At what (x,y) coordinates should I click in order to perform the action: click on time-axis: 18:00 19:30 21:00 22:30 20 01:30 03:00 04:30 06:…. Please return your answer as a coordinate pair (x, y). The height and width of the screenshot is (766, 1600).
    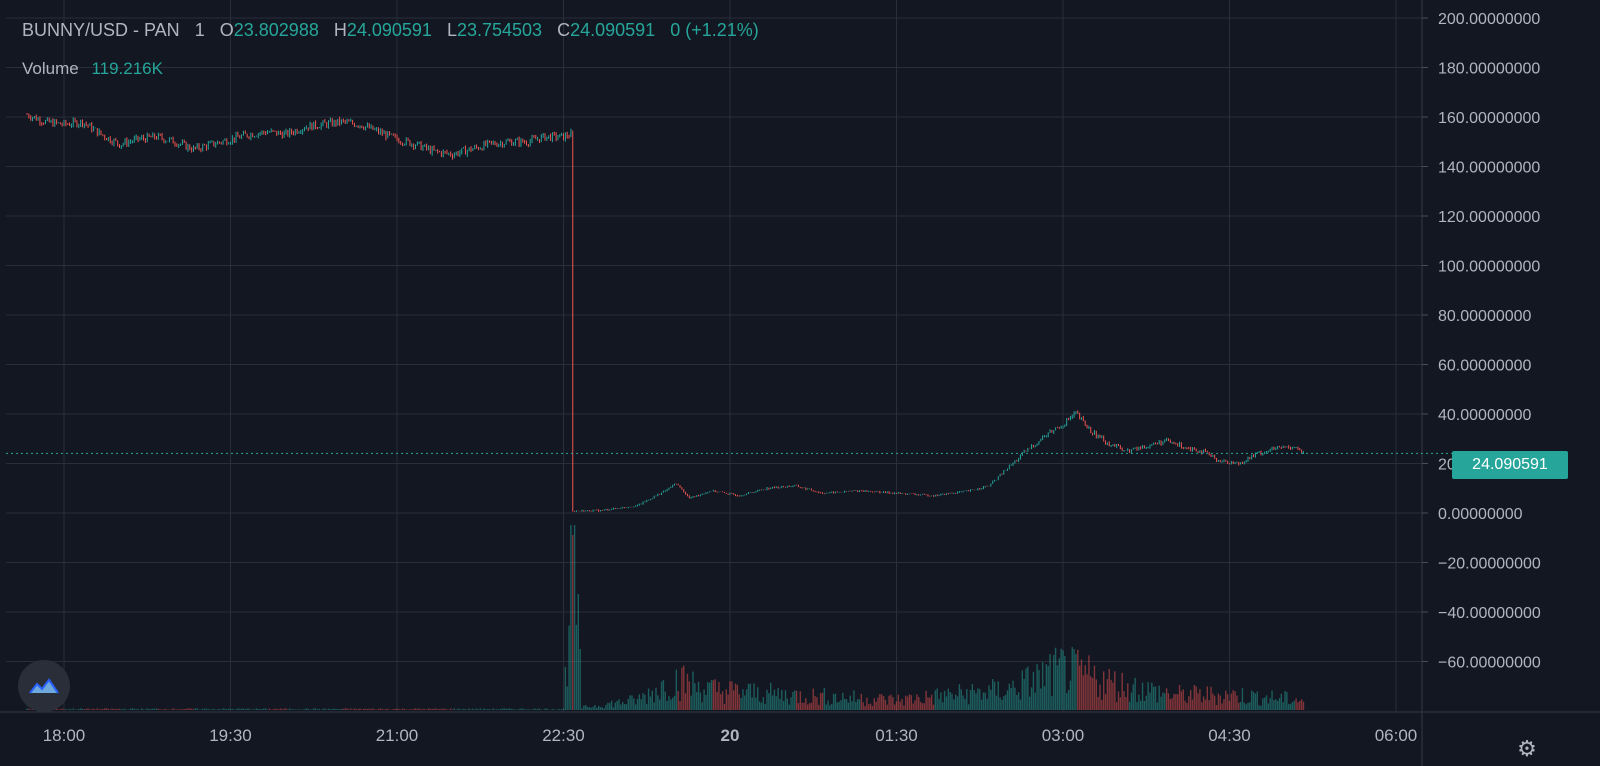
    Looking at the image, I should click on (730, 735).